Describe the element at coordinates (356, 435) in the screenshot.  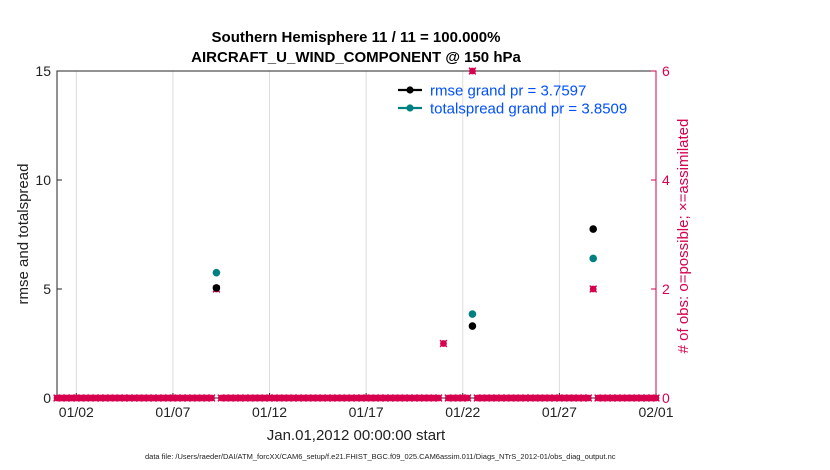
I see `x-axis-label: Jan.01,2012 00:00:00 start` at that location.